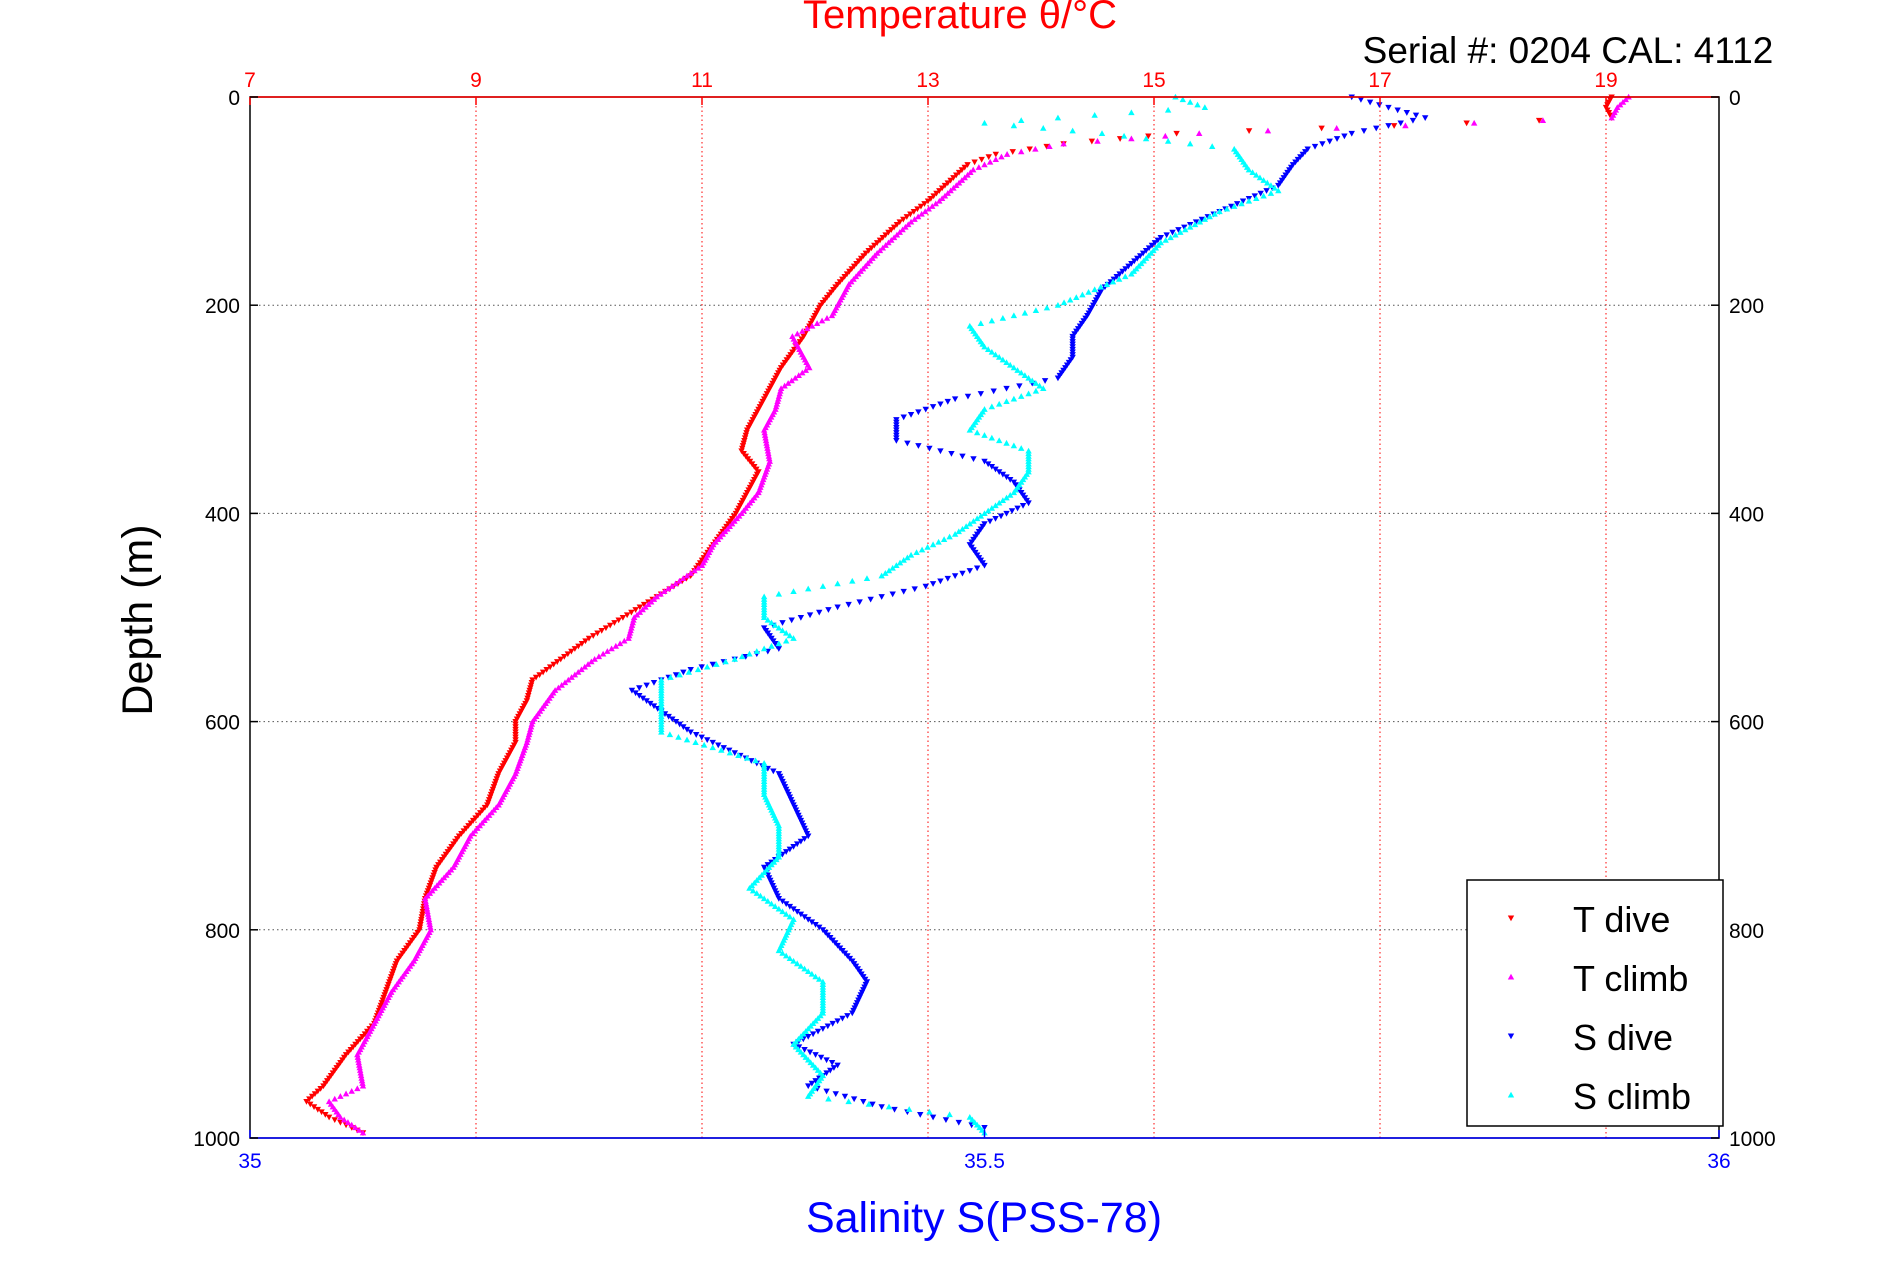 The width and height of the screenshot is (1891, 1262). I want to click on left-tick-label: 200, so click(222, 306).